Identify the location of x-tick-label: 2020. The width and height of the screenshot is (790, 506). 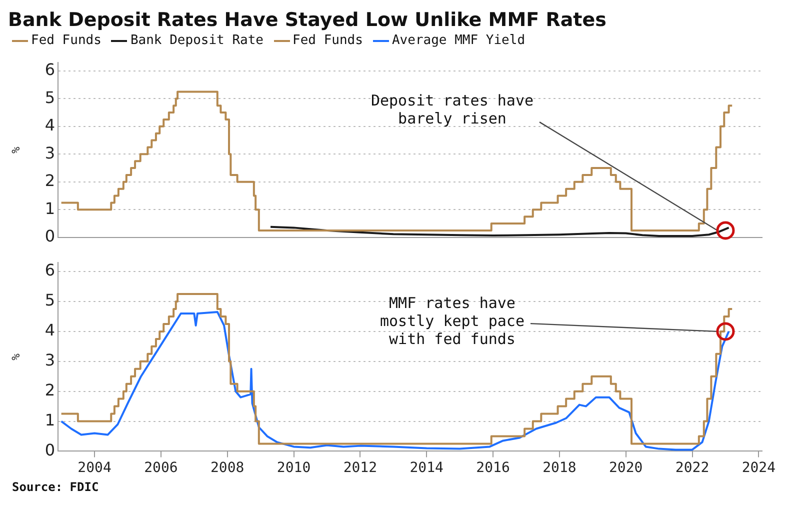
(625, 468).